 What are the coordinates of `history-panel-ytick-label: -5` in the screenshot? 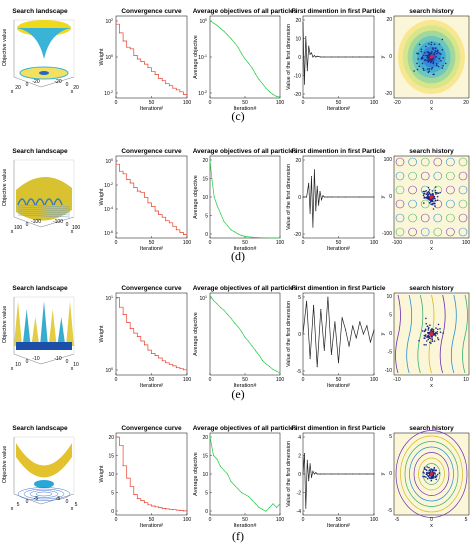 It's located at (390, 353).